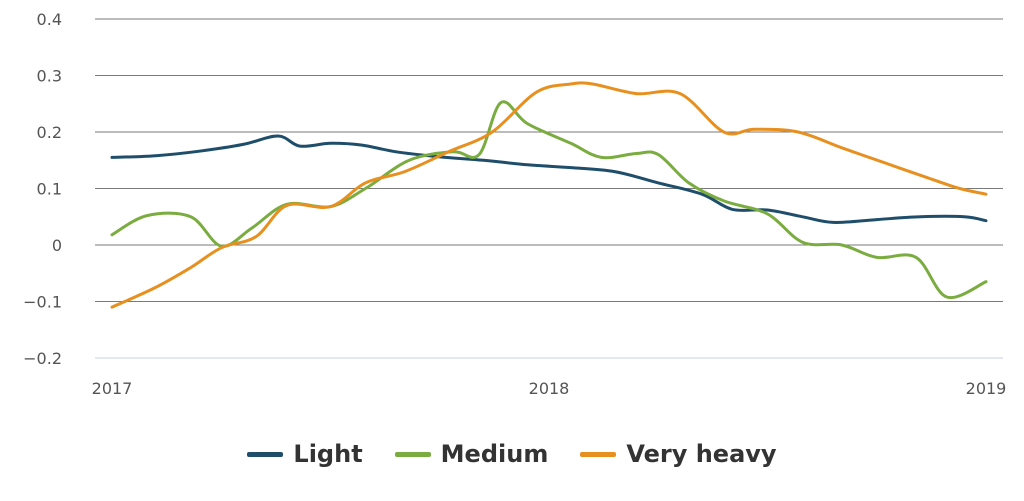  What do you see at coordinates (412, 454) in the screenshot?
I see `legend-swatch-medium` at bounding box center [412, 454].